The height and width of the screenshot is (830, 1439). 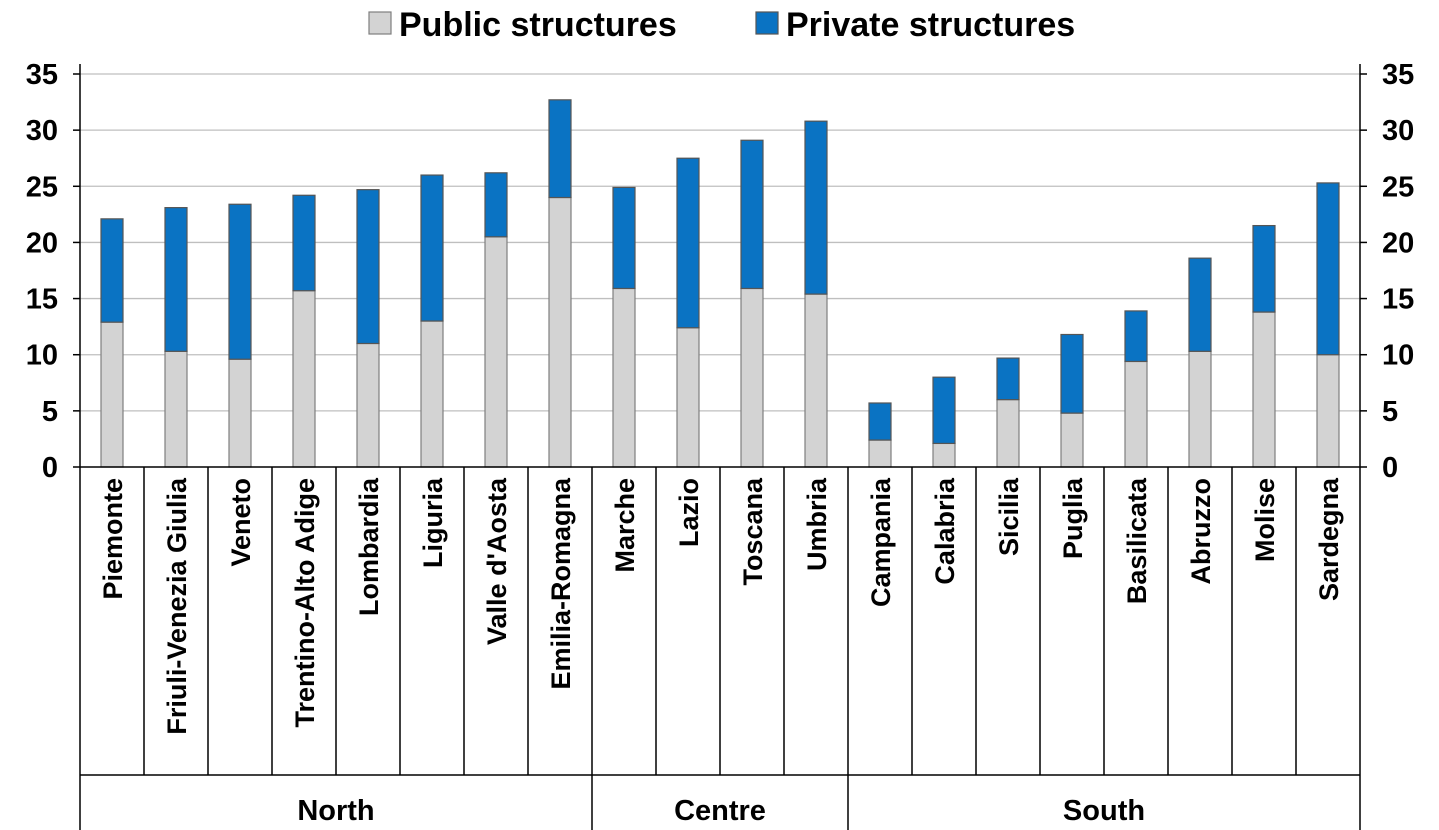 What do you see at coordinates (42, 131) in the screenshot?
I see `y-tick-label-left: 30` at bounding box center [42, 131].